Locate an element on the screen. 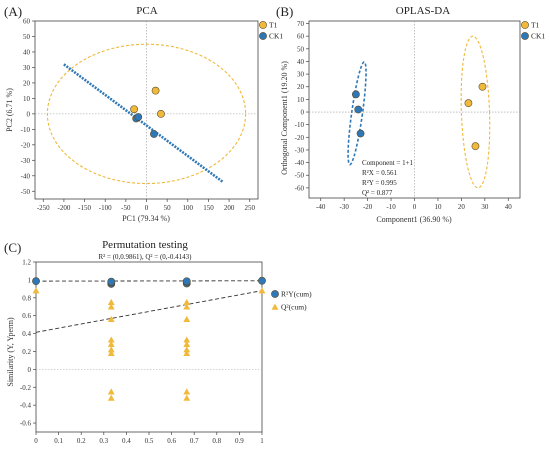  panel-a-loading-line is located at coordinates (143, 123).